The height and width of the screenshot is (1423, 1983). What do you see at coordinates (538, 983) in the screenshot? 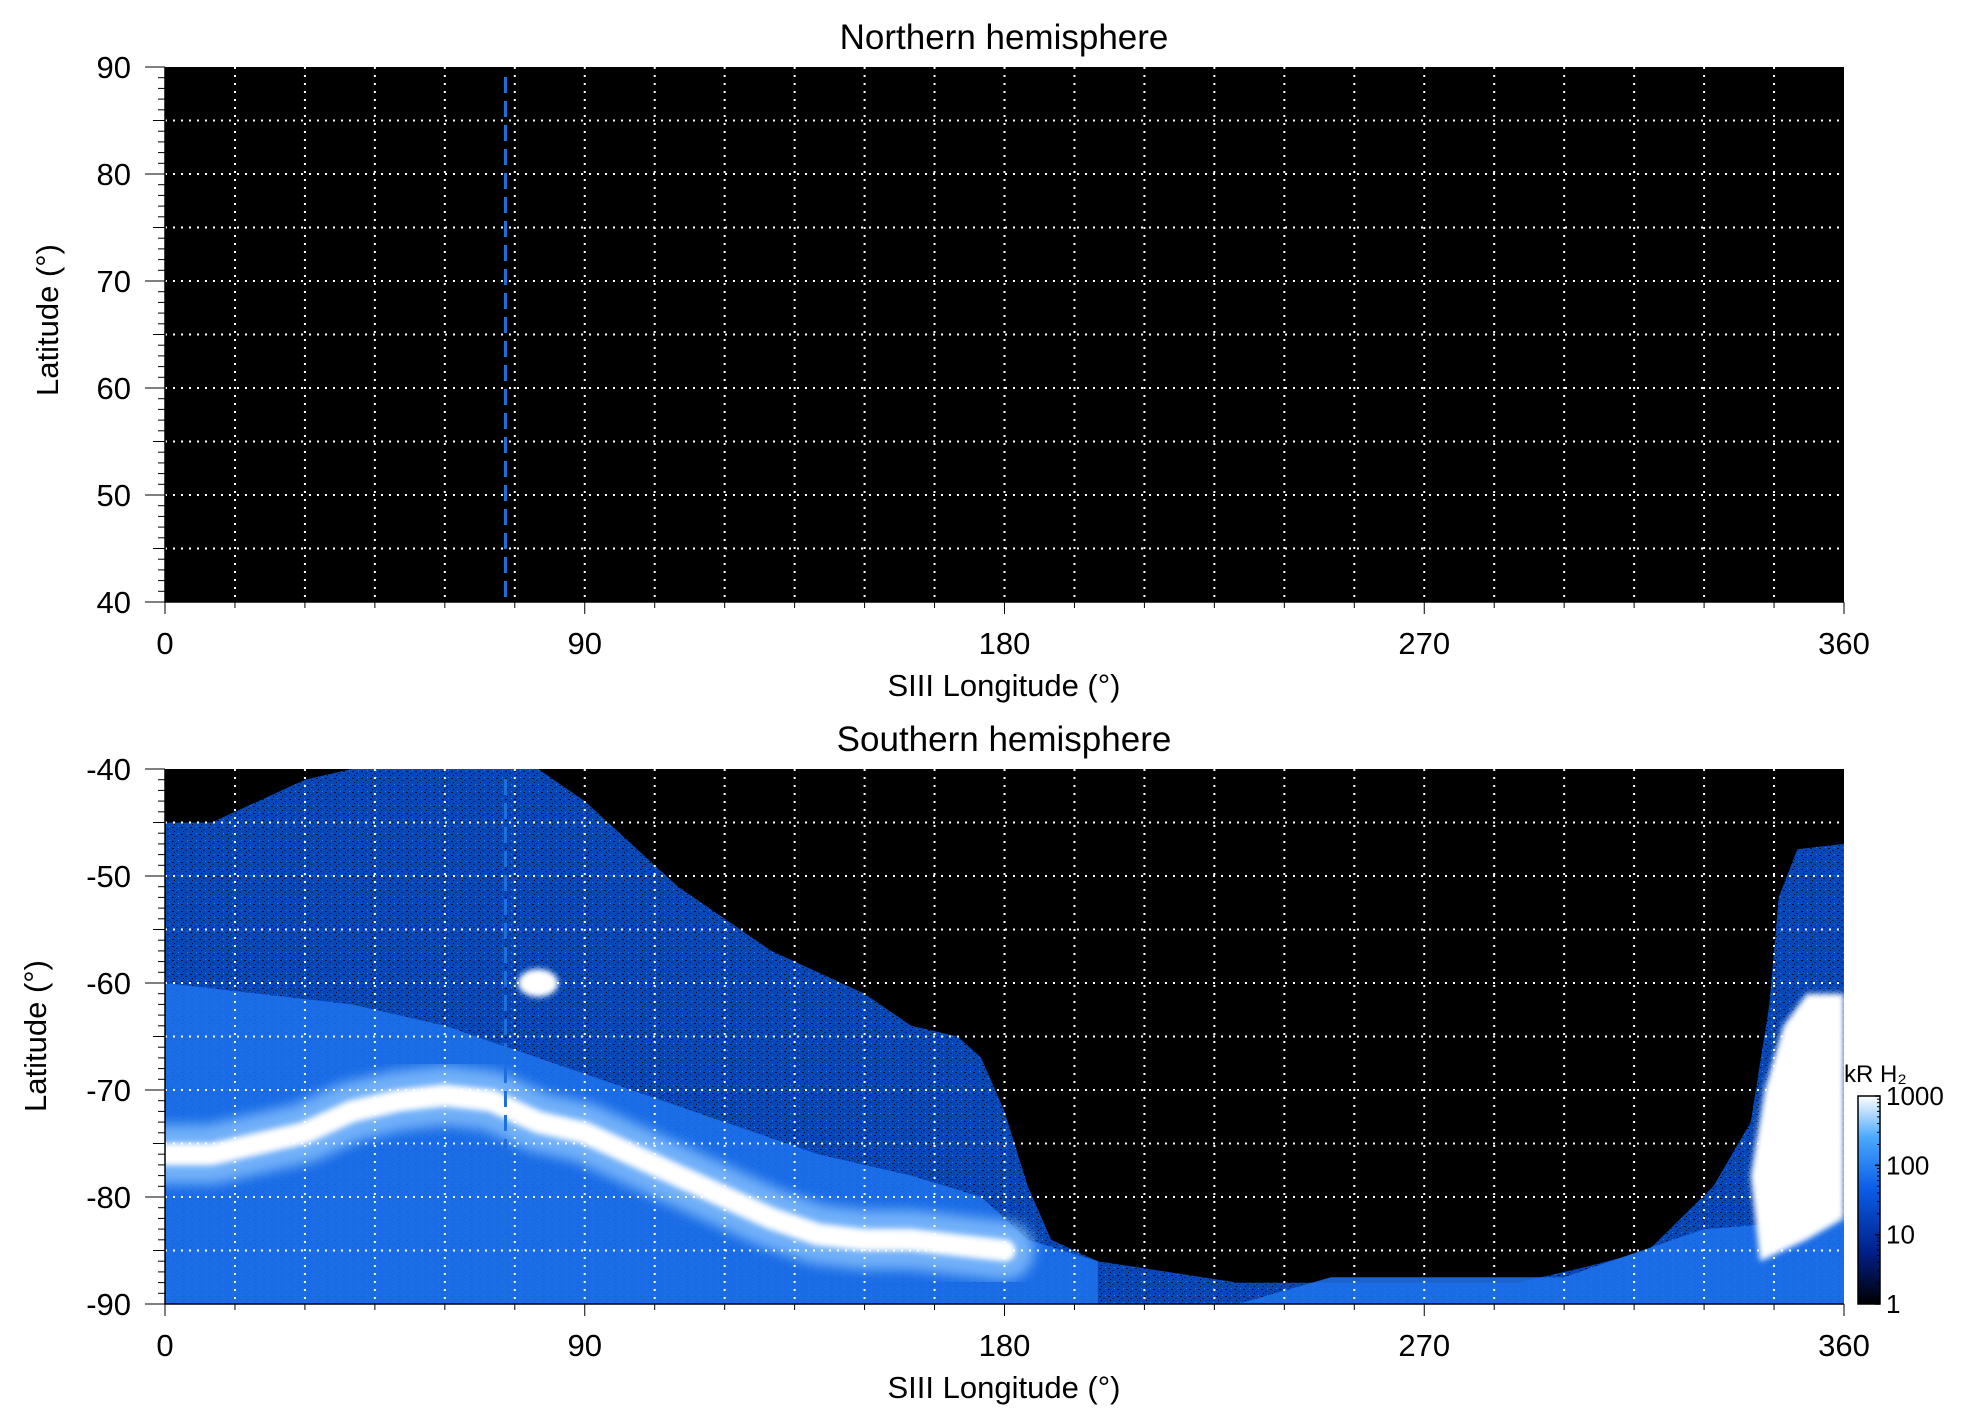
I see `bright-emission-spot` at bounding box center [538, 983].